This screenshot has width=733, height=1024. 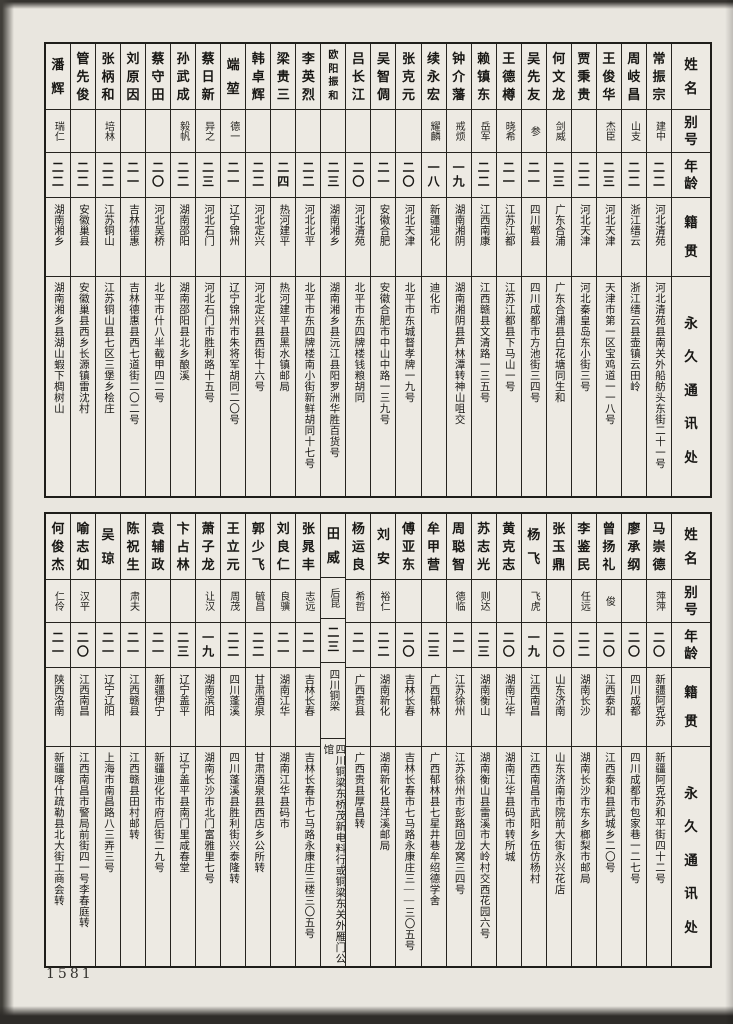 I want to click on person-address: 湖南衡山县雷溪市大岭村交西花园六号, so click(x=484, y=845).